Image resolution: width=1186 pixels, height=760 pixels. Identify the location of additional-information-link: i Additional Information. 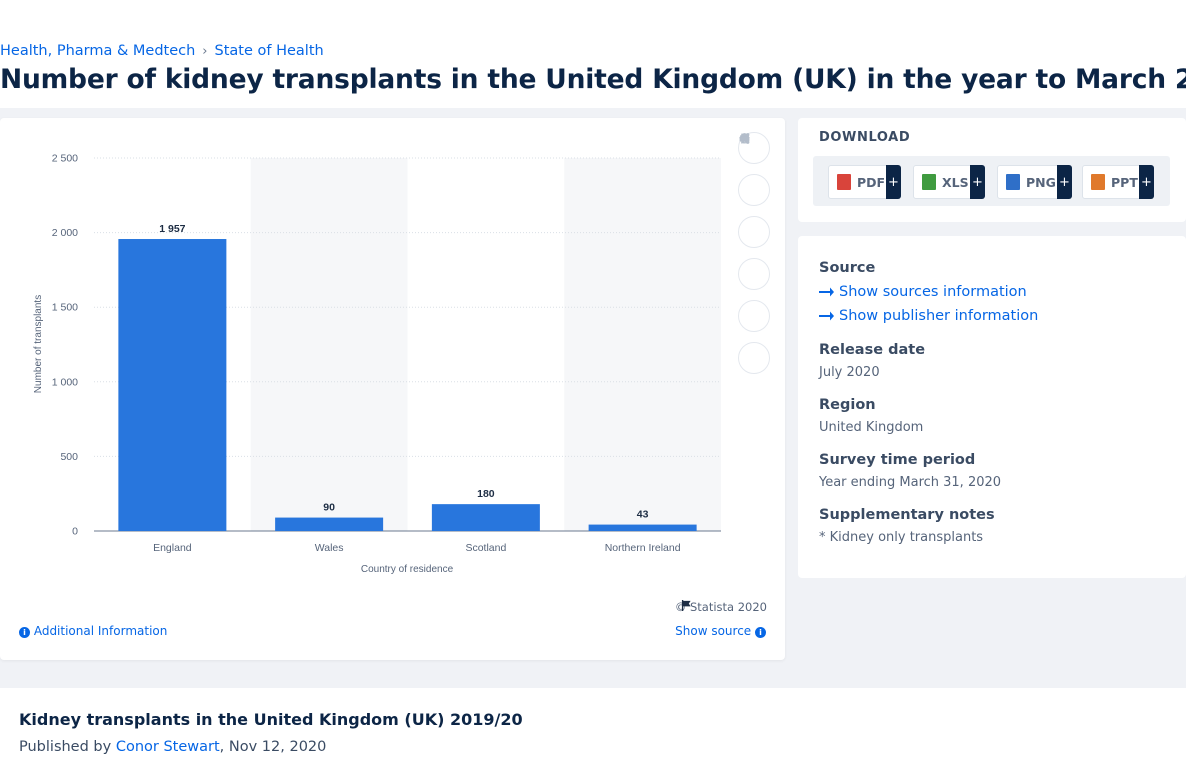
(93, 631).